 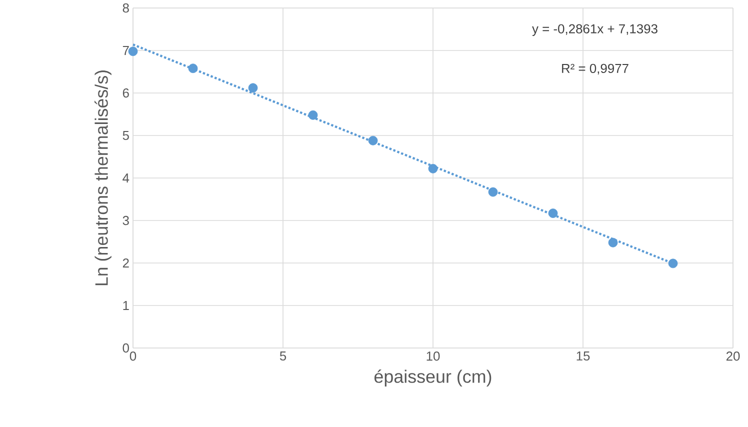 What do you see at coordinates (283, 356) in the screenshot?
I see `x-tick-label: 5` at bounding box center [283, 356].